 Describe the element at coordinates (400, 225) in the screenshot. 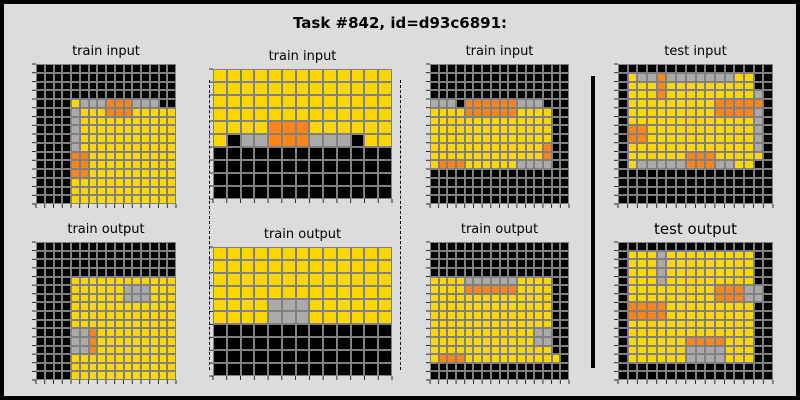

I see `dashed-separator-right` at that location.